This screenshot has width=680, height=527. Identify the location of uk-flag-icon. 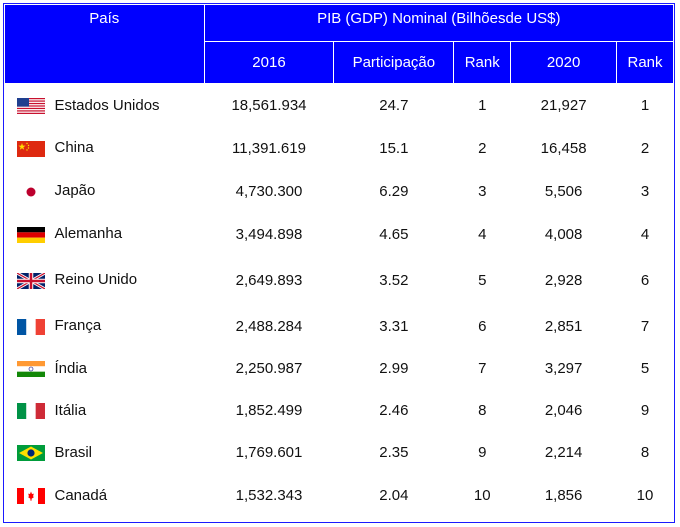
(30, 280).